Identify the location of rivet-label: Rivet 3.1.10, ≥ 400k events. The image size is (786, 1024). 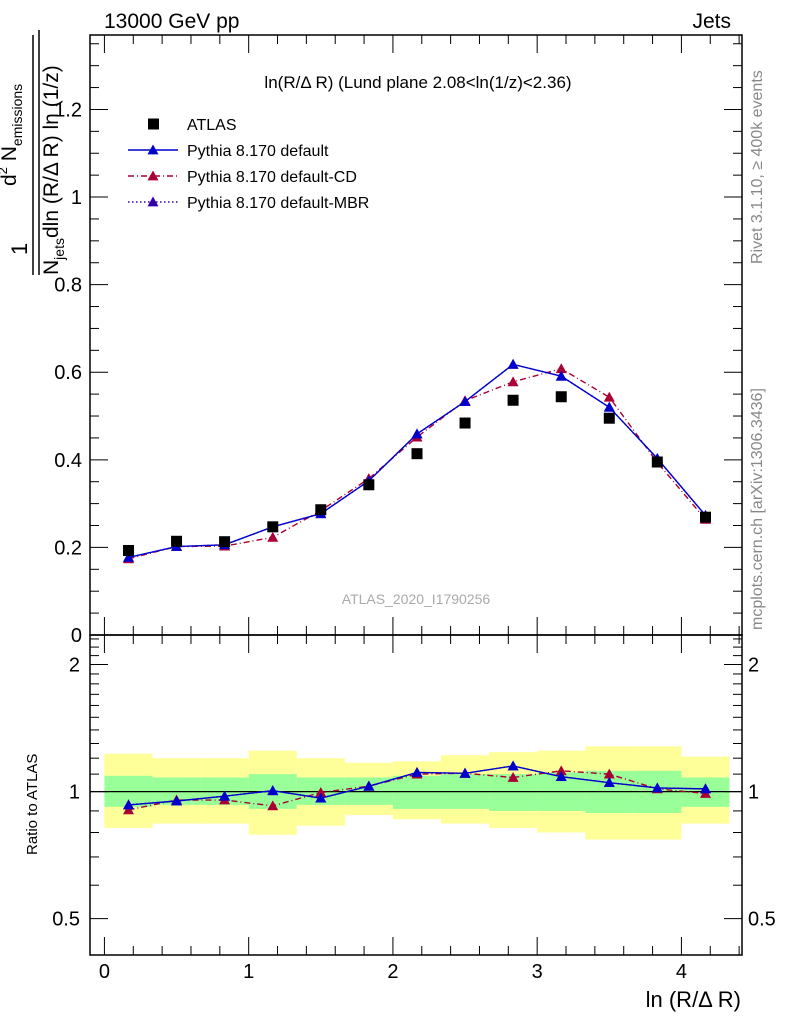
(757, 167).